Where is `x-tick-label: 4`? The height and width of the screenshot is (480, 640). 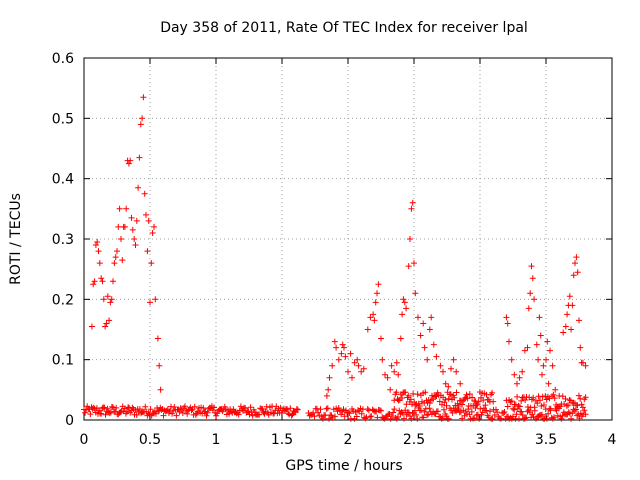
x-tick-label: 4 is located at coordinates (612, 440).